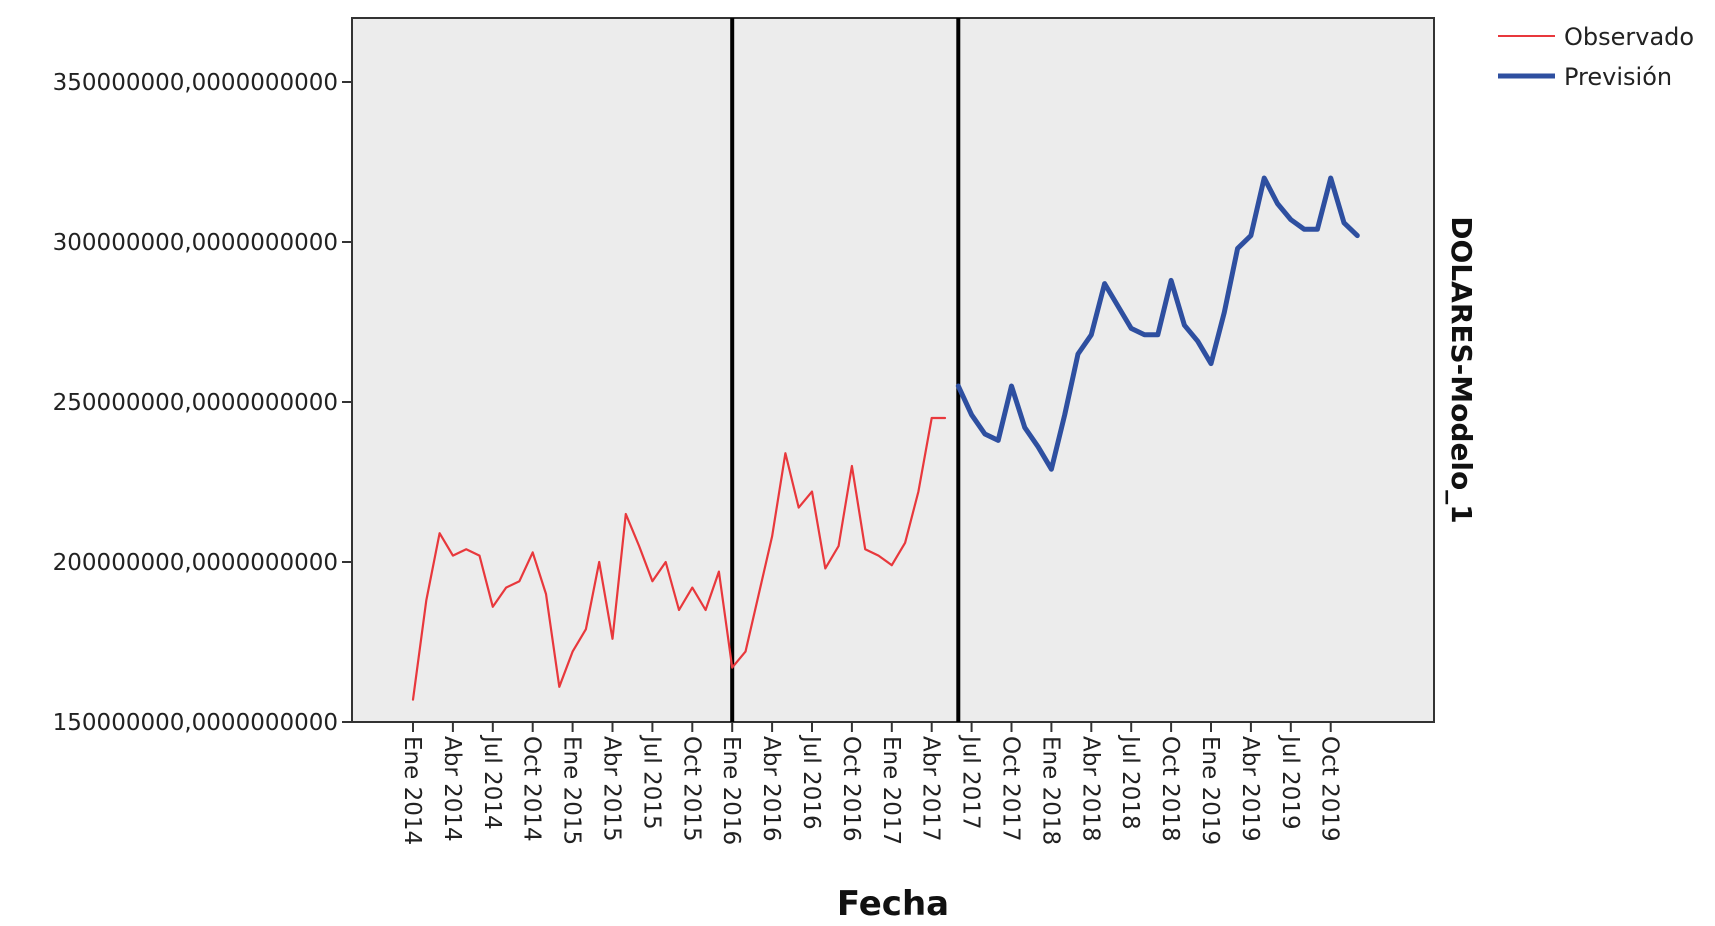 This screenshot has height=926, width=1715. What do you see at coordinates (893, 904) in the screenshot?
I see `x-axis-title: Fecha` at bounding box center [893, 904].